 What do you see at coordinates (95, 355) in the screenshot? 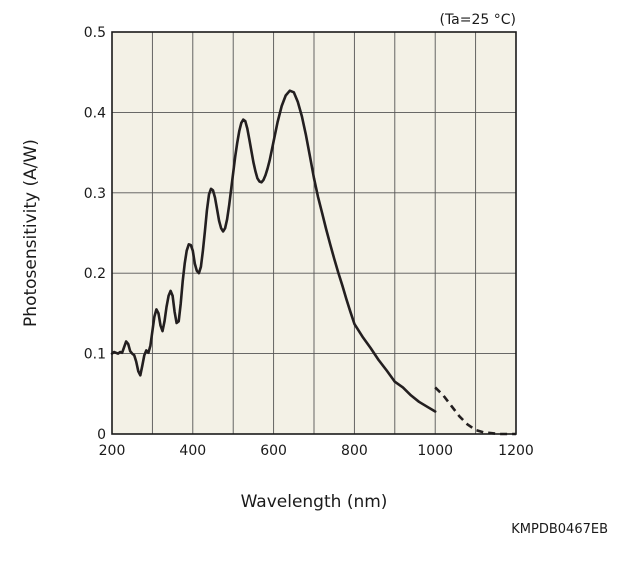
I see `y-tick-label: 0.1` at bounding box center [95, 355].